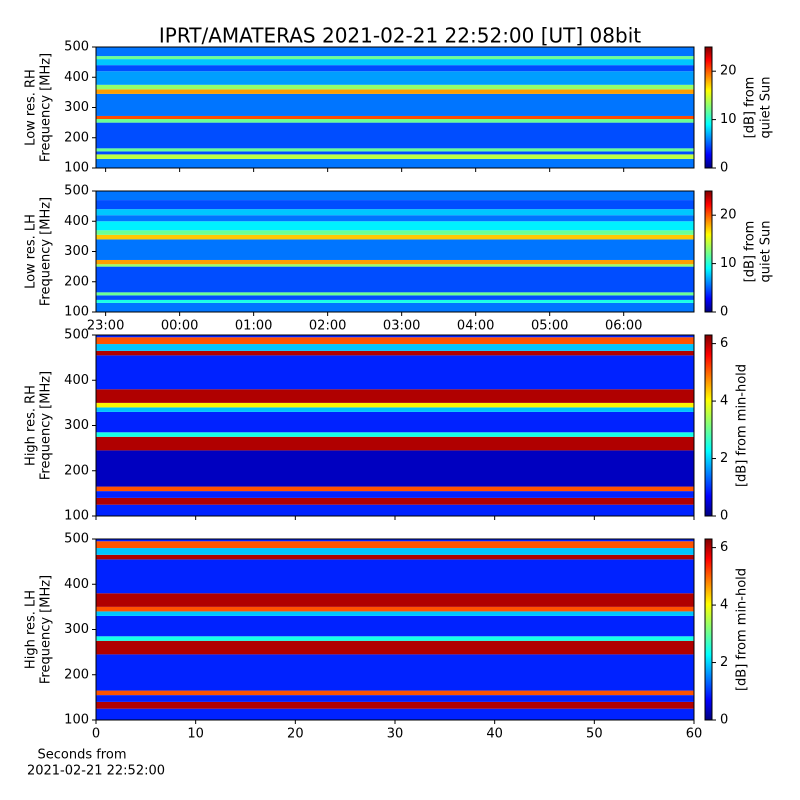  Describe the element at coordinates (623, 326) in the screenshot. I see `x-tick-label: 06:00` at that location.